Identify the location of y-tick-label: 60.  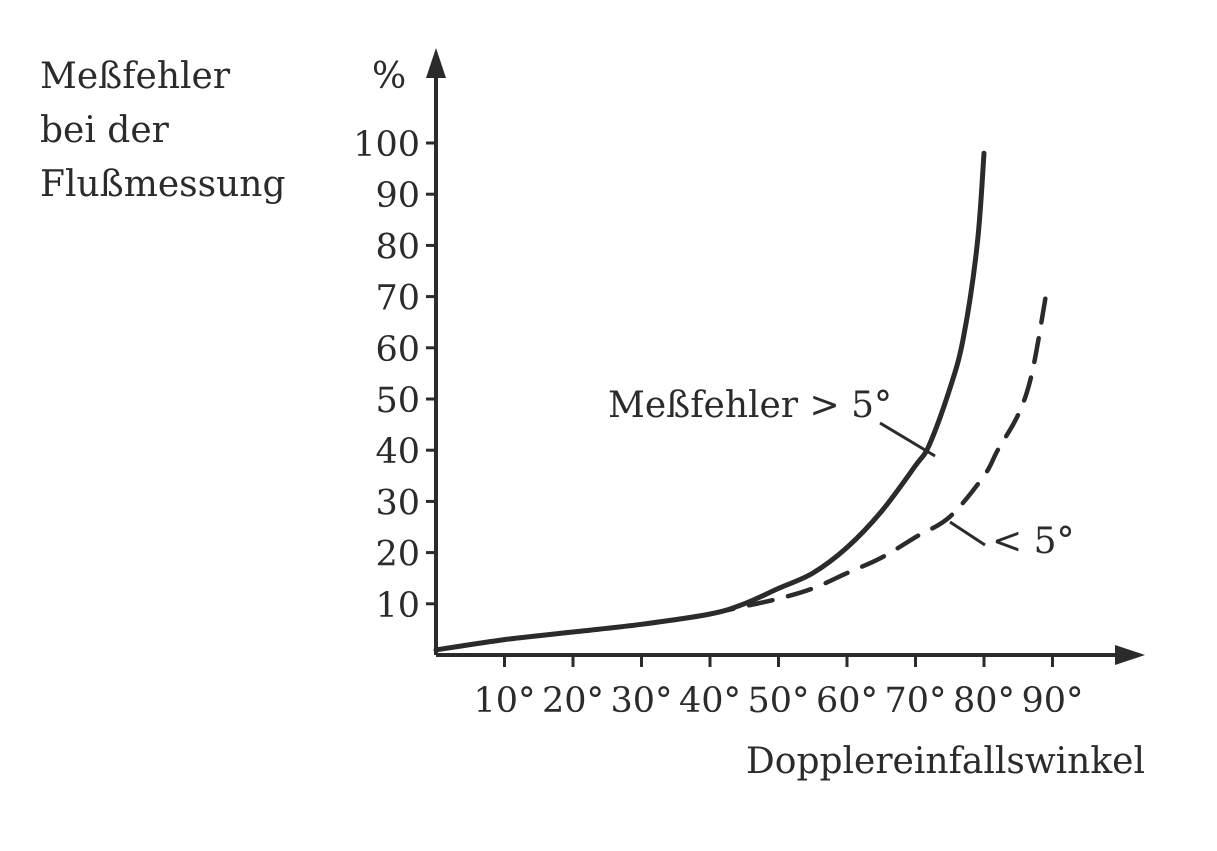
(397, 350).